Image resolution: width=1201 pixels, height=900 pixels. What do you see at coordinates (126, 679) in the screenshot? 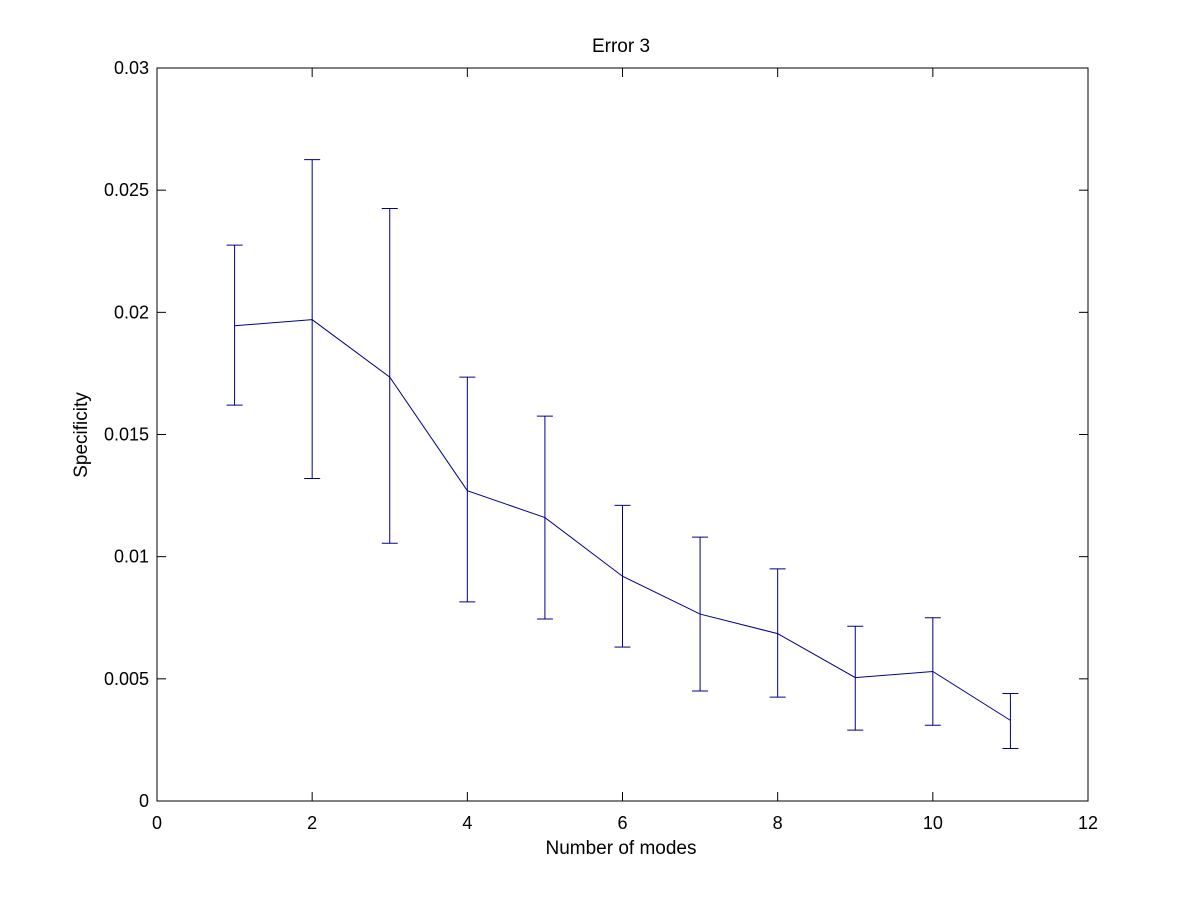
I see `y-tick-label: 0.005` at bounding box center [126, 679].